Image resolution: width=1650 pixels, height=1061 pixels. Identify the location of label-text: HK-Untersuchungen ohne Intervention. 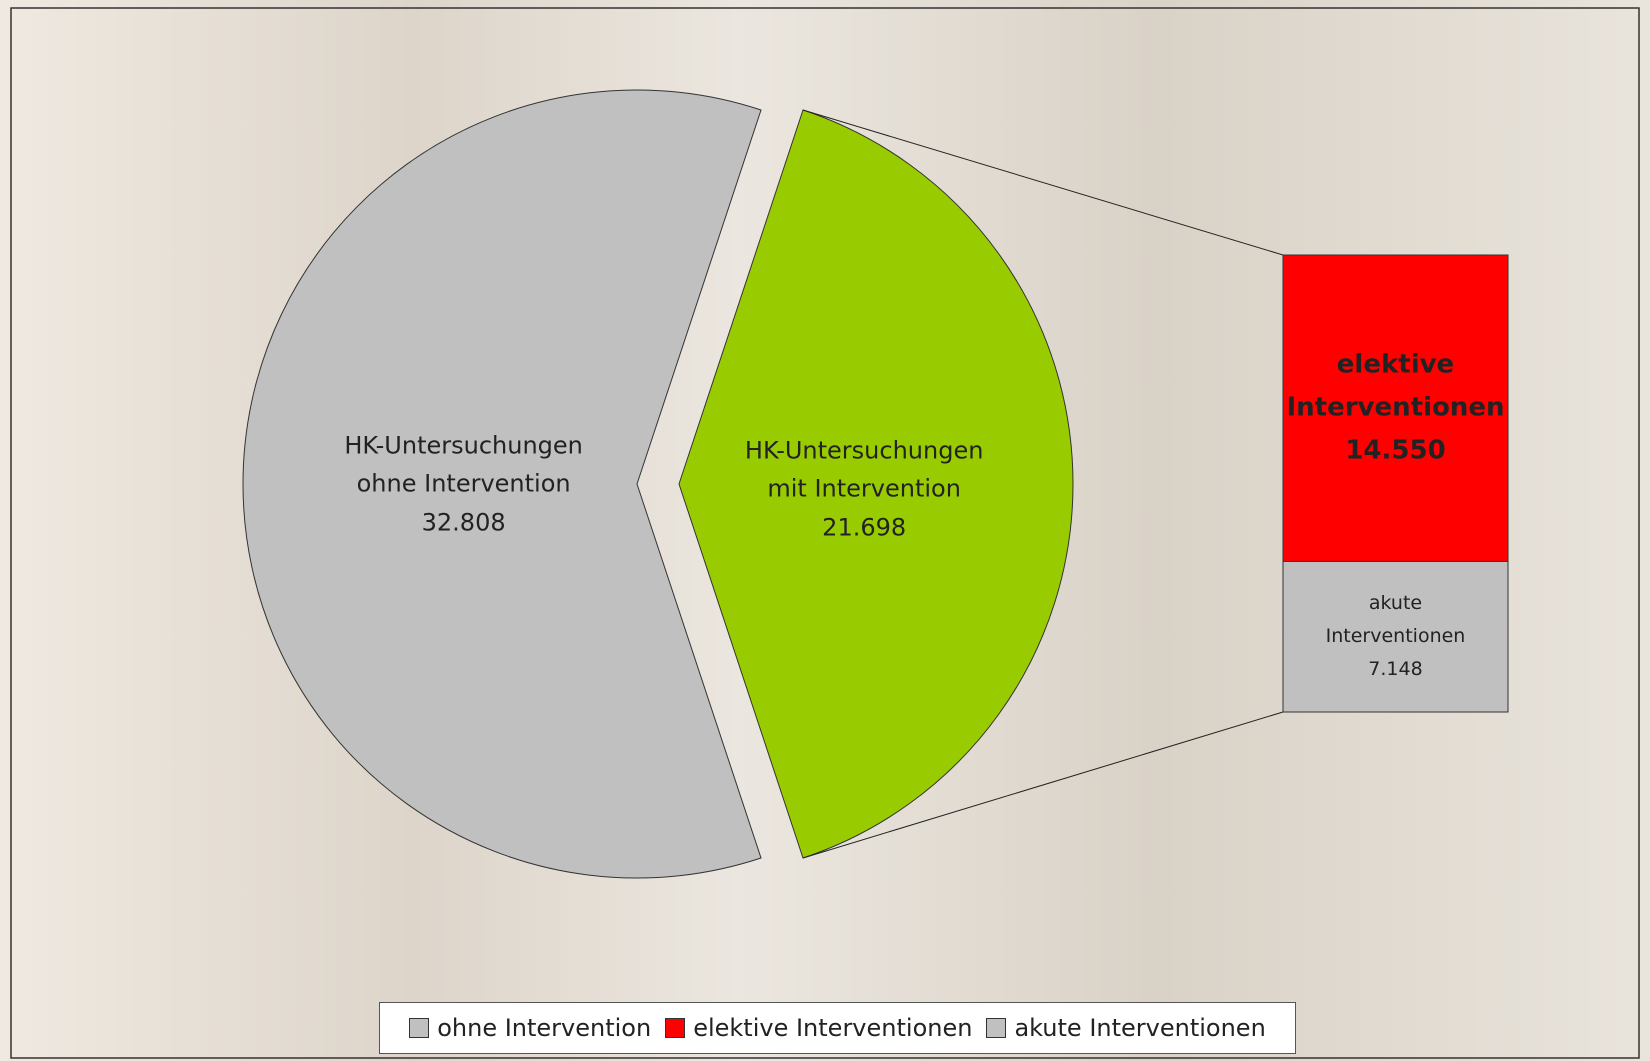
(463, 464).